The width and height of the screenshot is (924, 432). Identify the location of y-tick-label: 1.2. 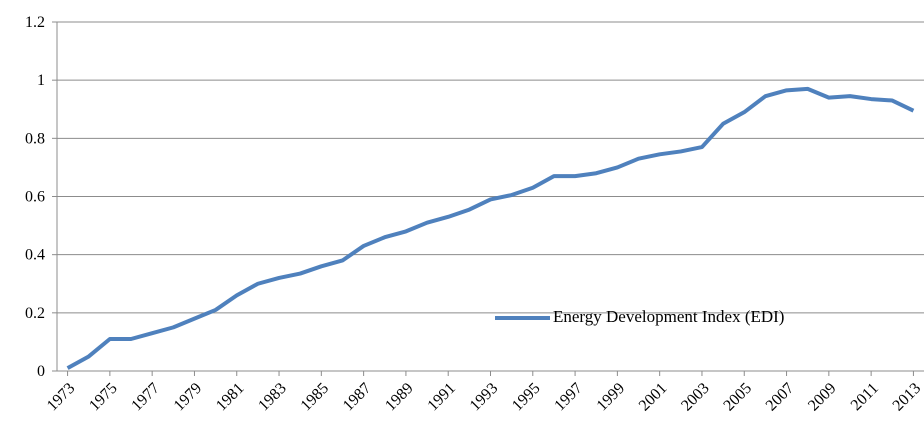
(35, 22).